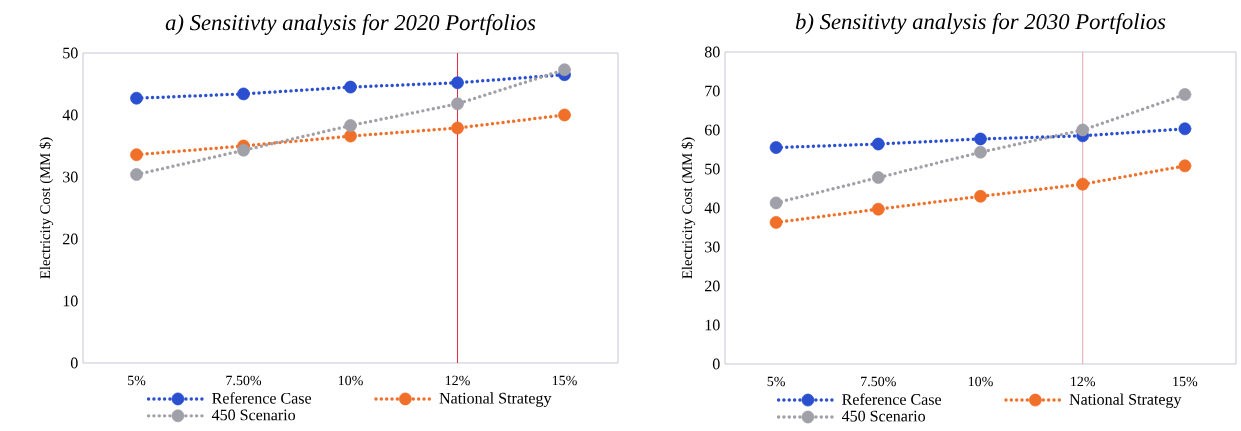  I want to click on y-tick-label: 60, so click(712, 130).